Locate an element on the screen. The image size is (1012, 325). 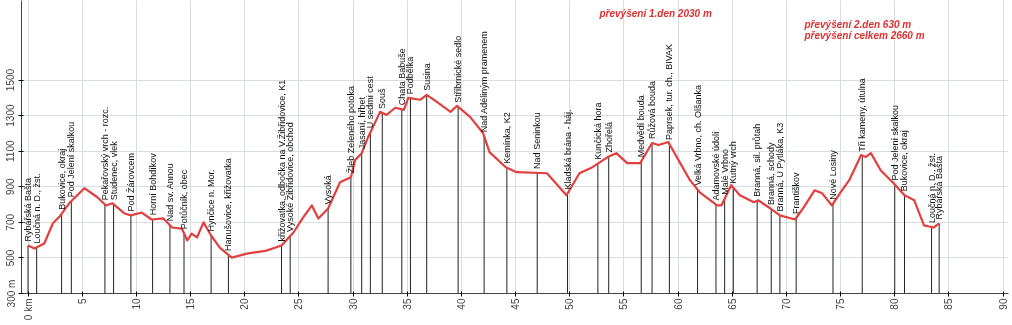
x-tick-label: 45 is located at coordinates (516, 304).